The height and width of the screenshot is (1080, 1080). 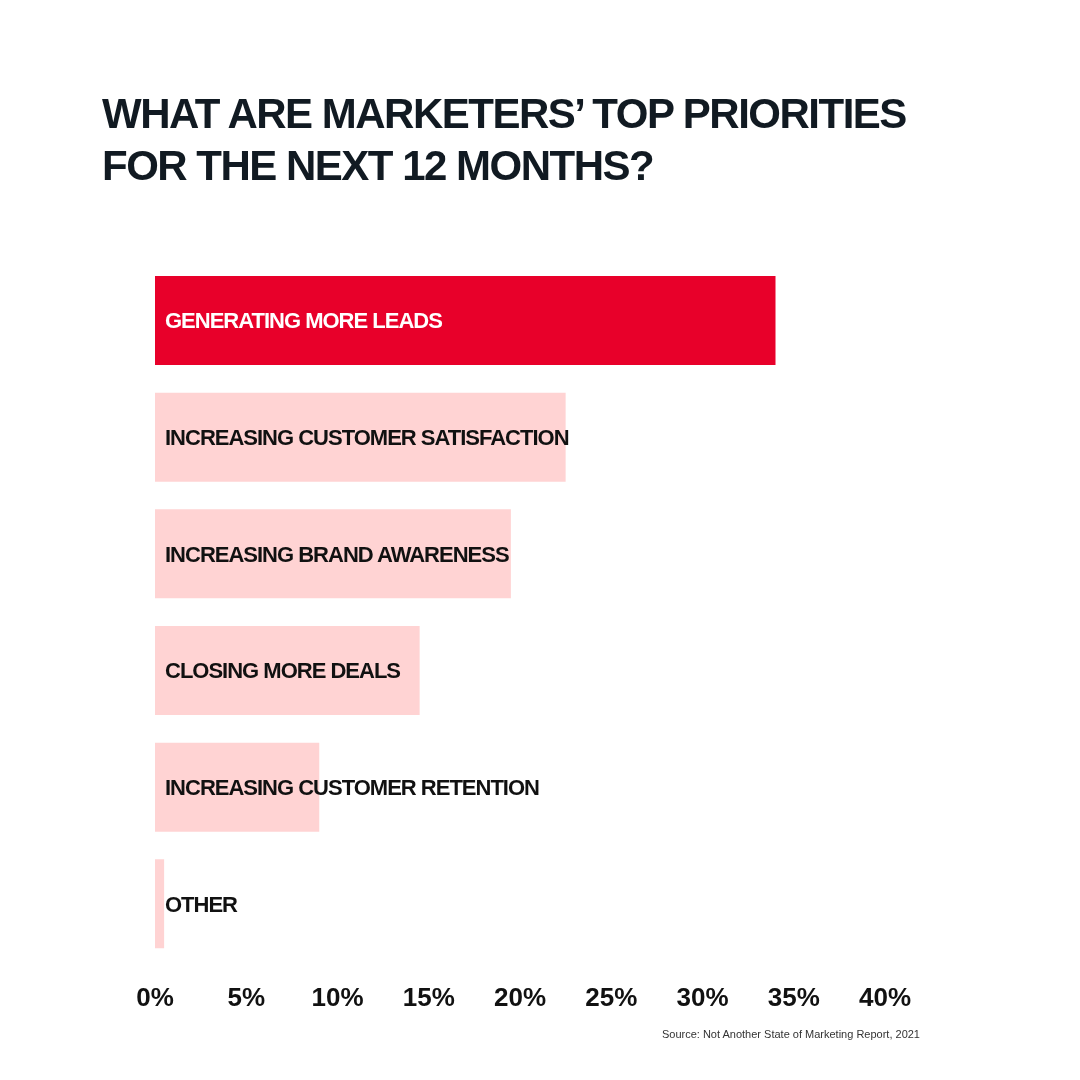 I want to click on y-tick-label: CLOSING MORE DEALS, so click(x=283, y=671).